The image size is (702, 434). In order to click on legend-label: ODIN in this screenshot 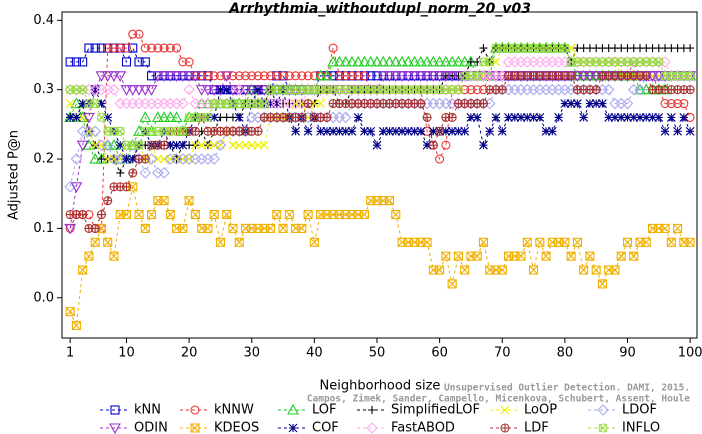, I will do `click(151, 427)`.